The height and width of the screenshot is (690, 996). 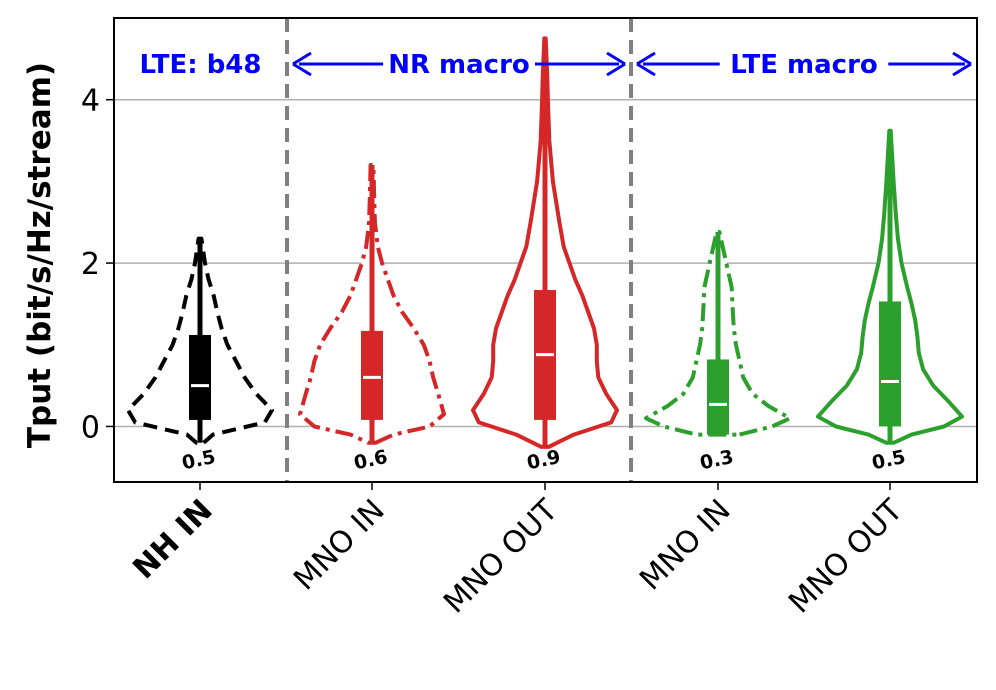 What do you see at coordinates (544, 460) in the screenshot?
I see `median-value-label: 0.9` at bounding box center [544, 460].